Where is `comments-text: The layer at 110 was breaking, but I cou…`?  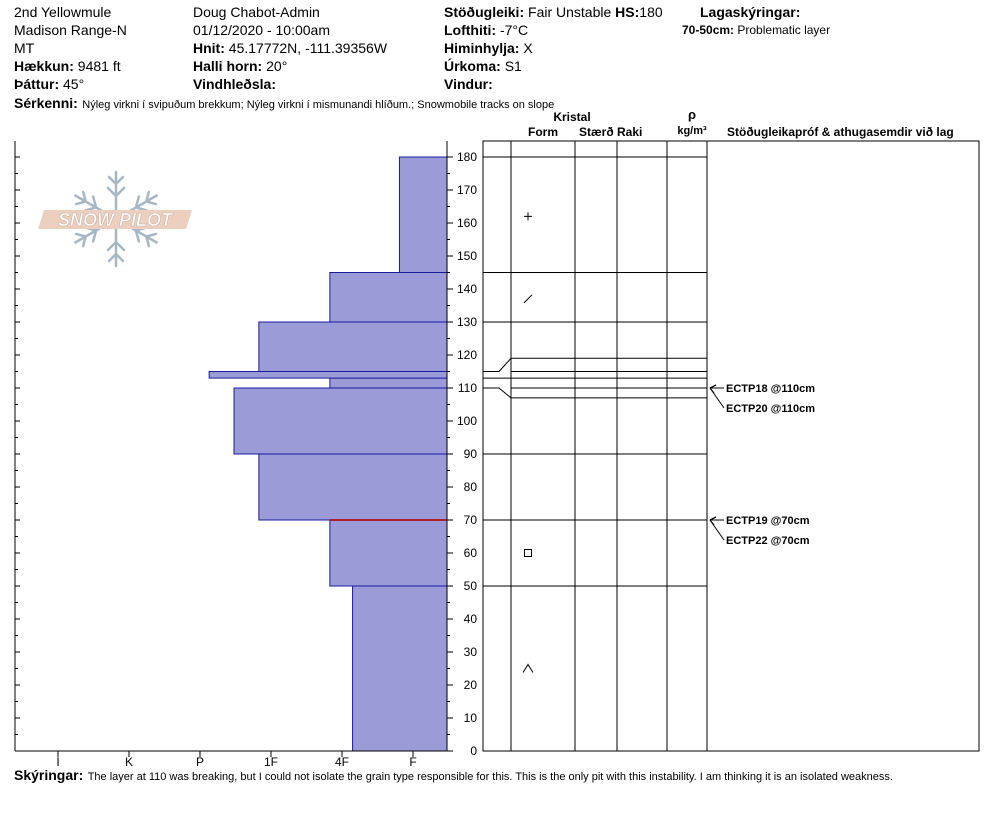 comments-text: The layer at 110 was breaking, but I cou… is located at coordinates (490, 777).